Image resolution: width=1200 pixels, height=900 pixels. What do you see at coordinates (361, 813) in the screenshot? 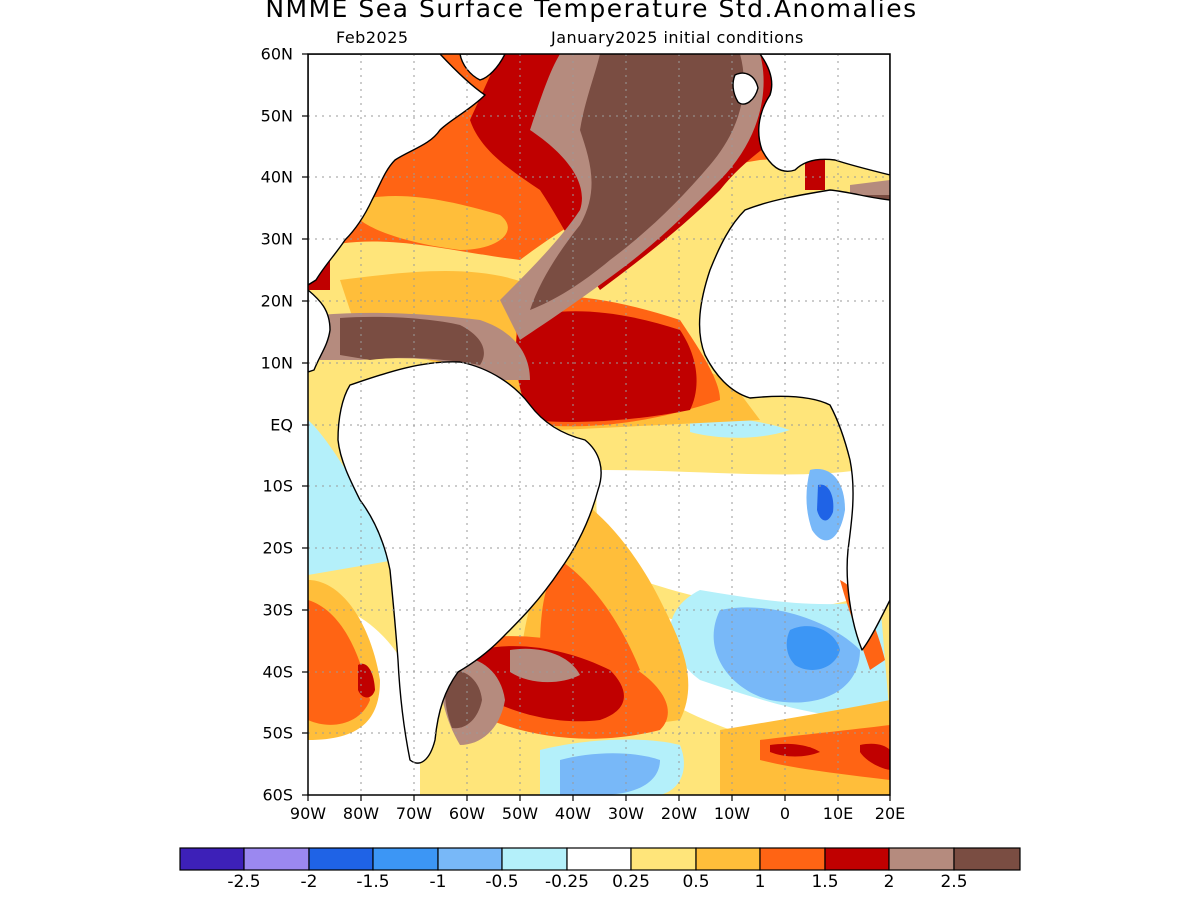
I see `lon-label: 80W` at bounding box center [361, 813].